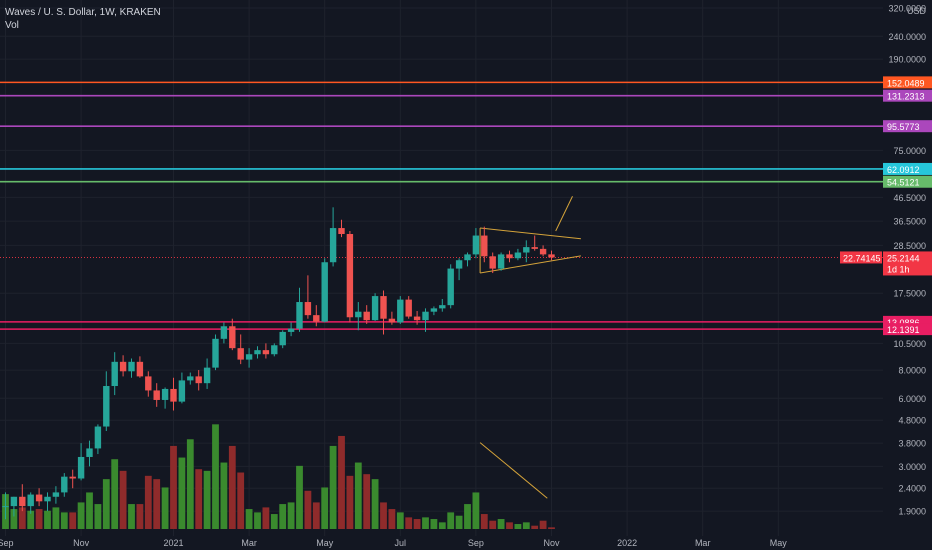  Describe the element at coordinates (917, 11) in the screenshot. I see `currency-label: USD` at that location.